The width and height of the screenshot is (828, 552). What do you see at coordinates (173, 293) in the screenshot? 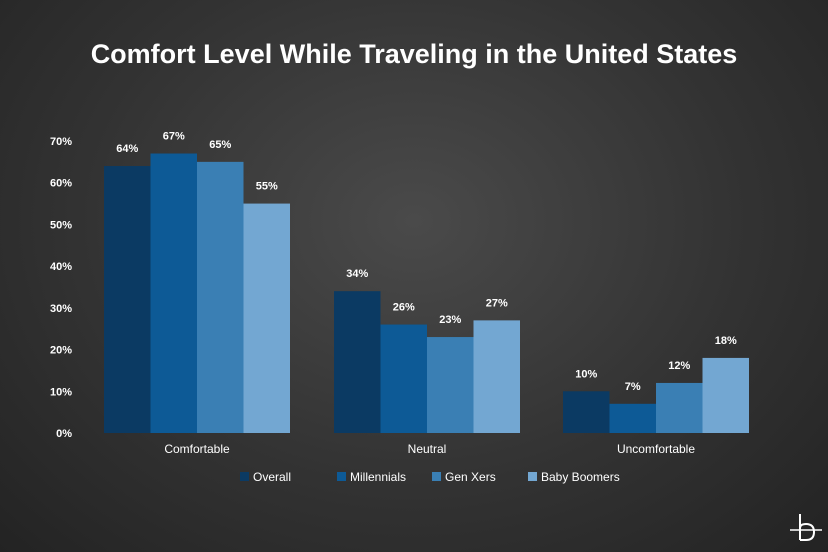
I see `bar-millennials-comfortable` at bounding box center [173, 293].